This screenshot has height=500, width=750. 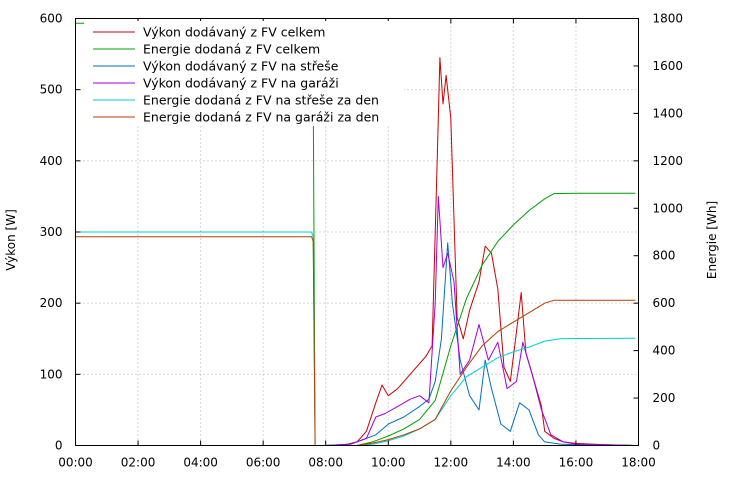 What do you see at coordinates (263, 463) in the screenshot?
I see `x-tick-label: 06:00` at bounding box center [263, 463].